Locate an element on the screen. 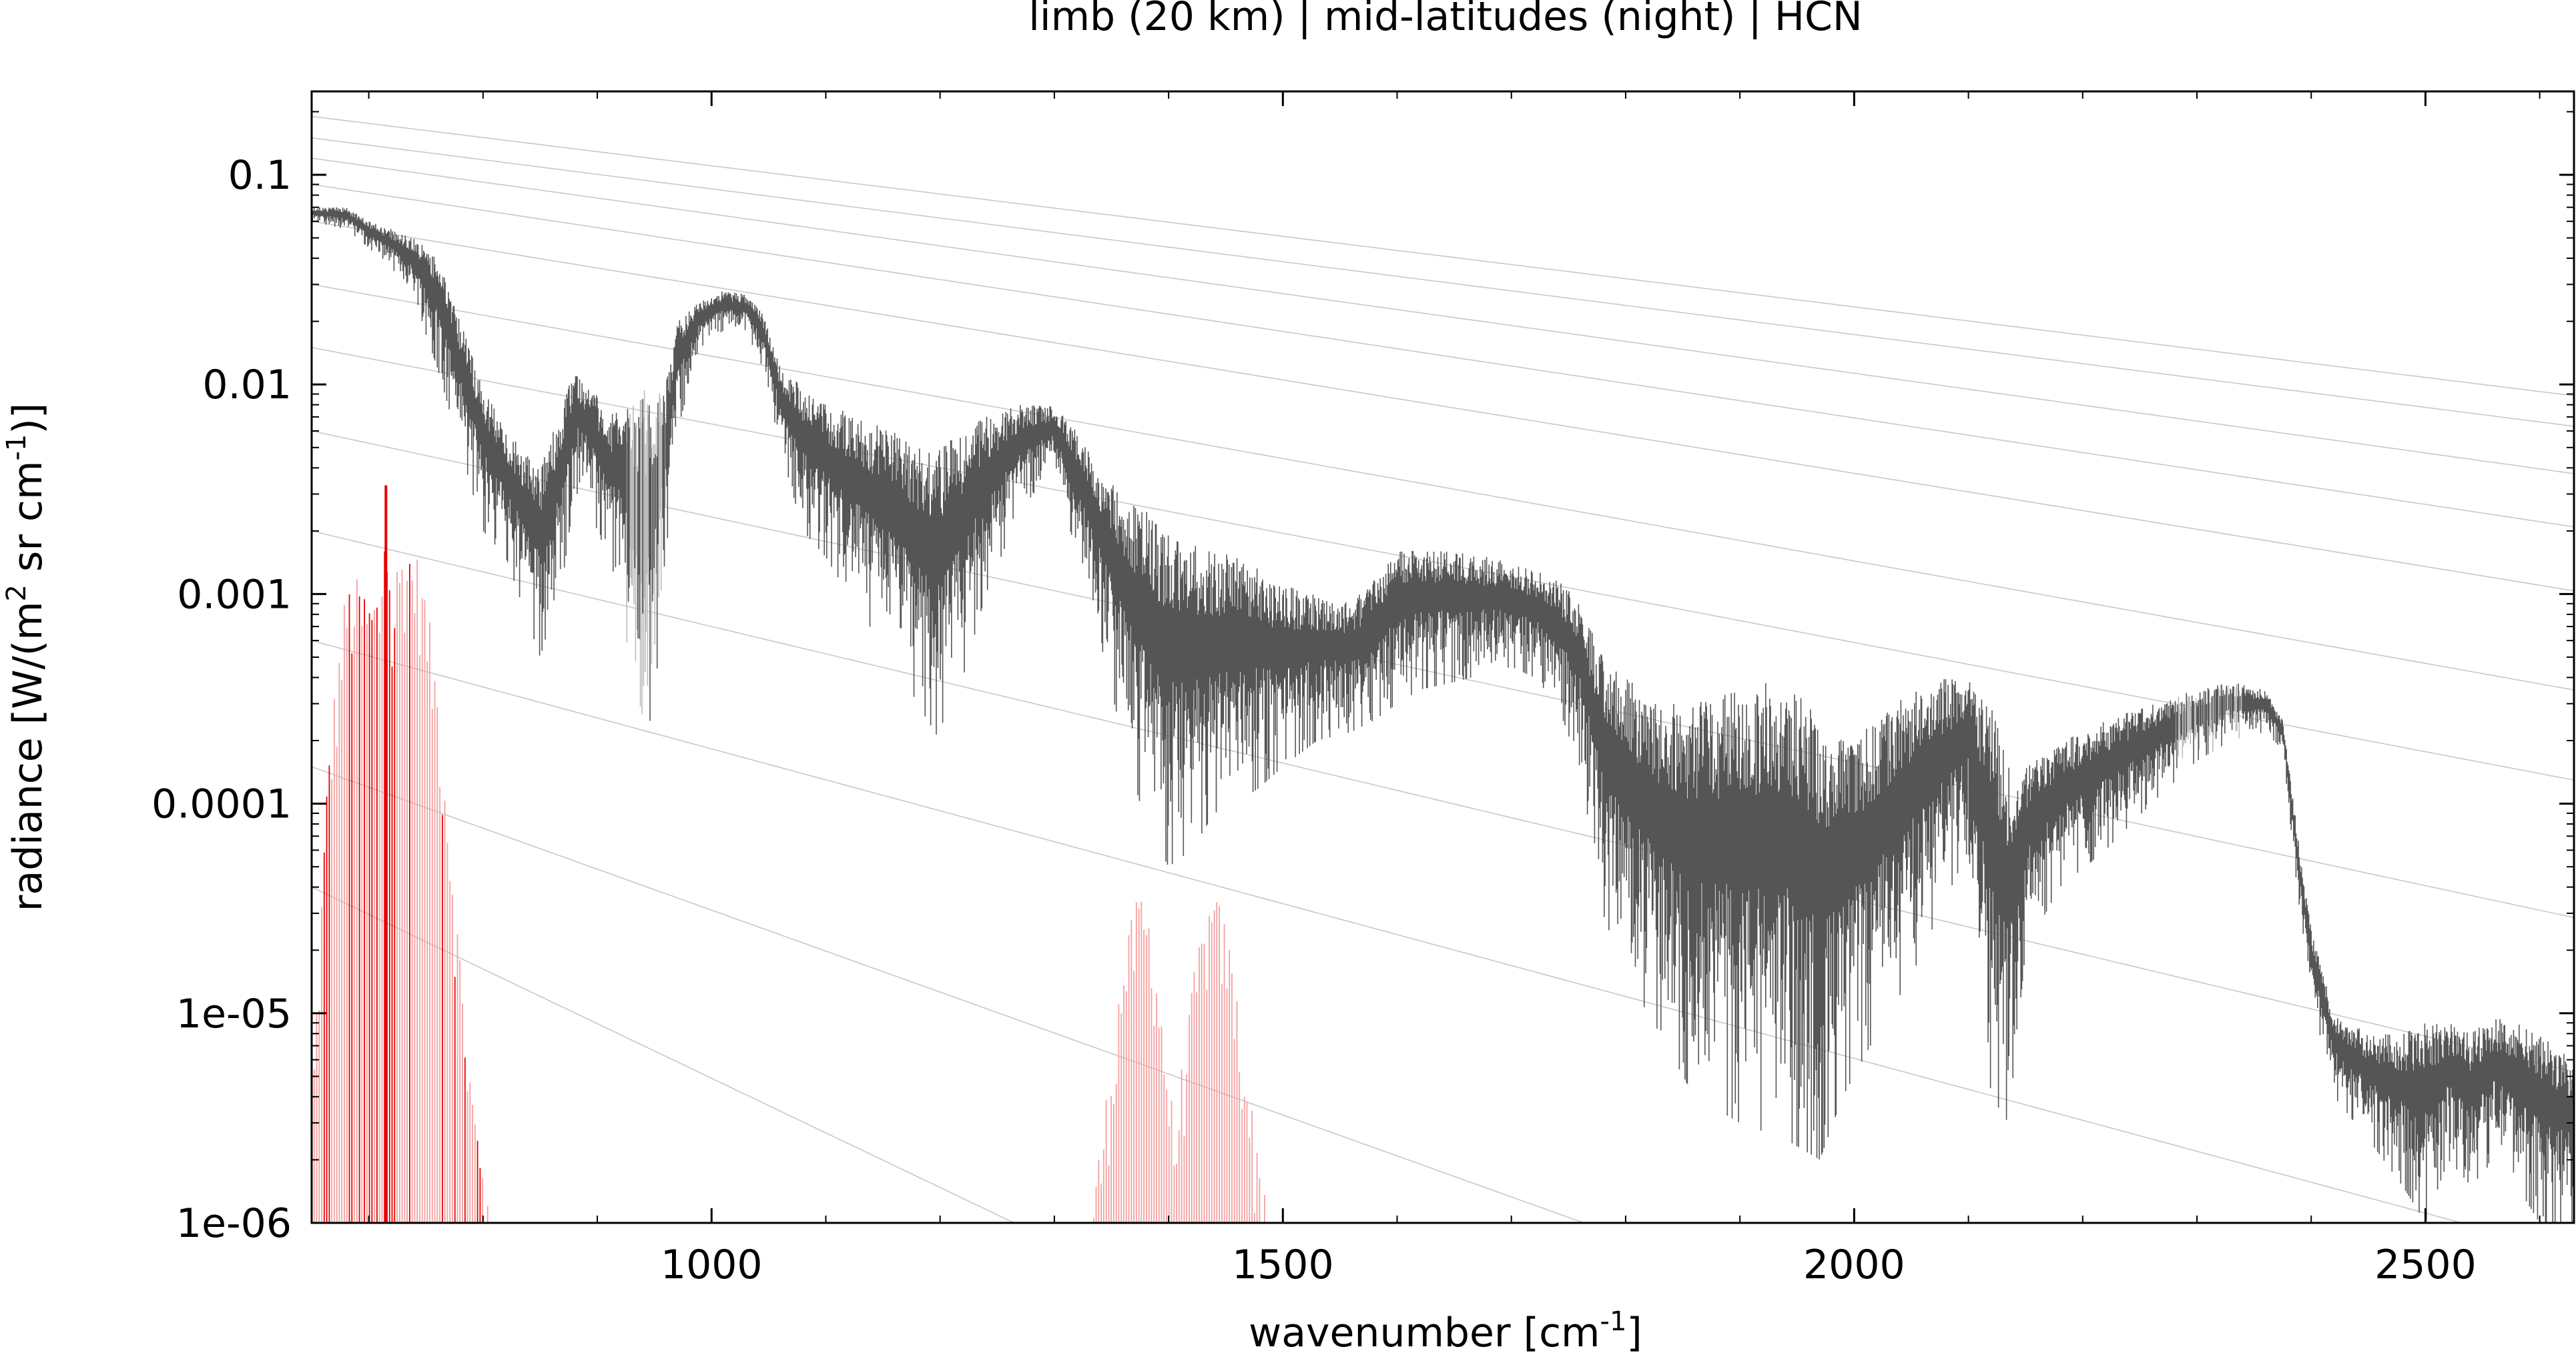  x-tick-label: 2000 is located at coordinates (1854, 1265).